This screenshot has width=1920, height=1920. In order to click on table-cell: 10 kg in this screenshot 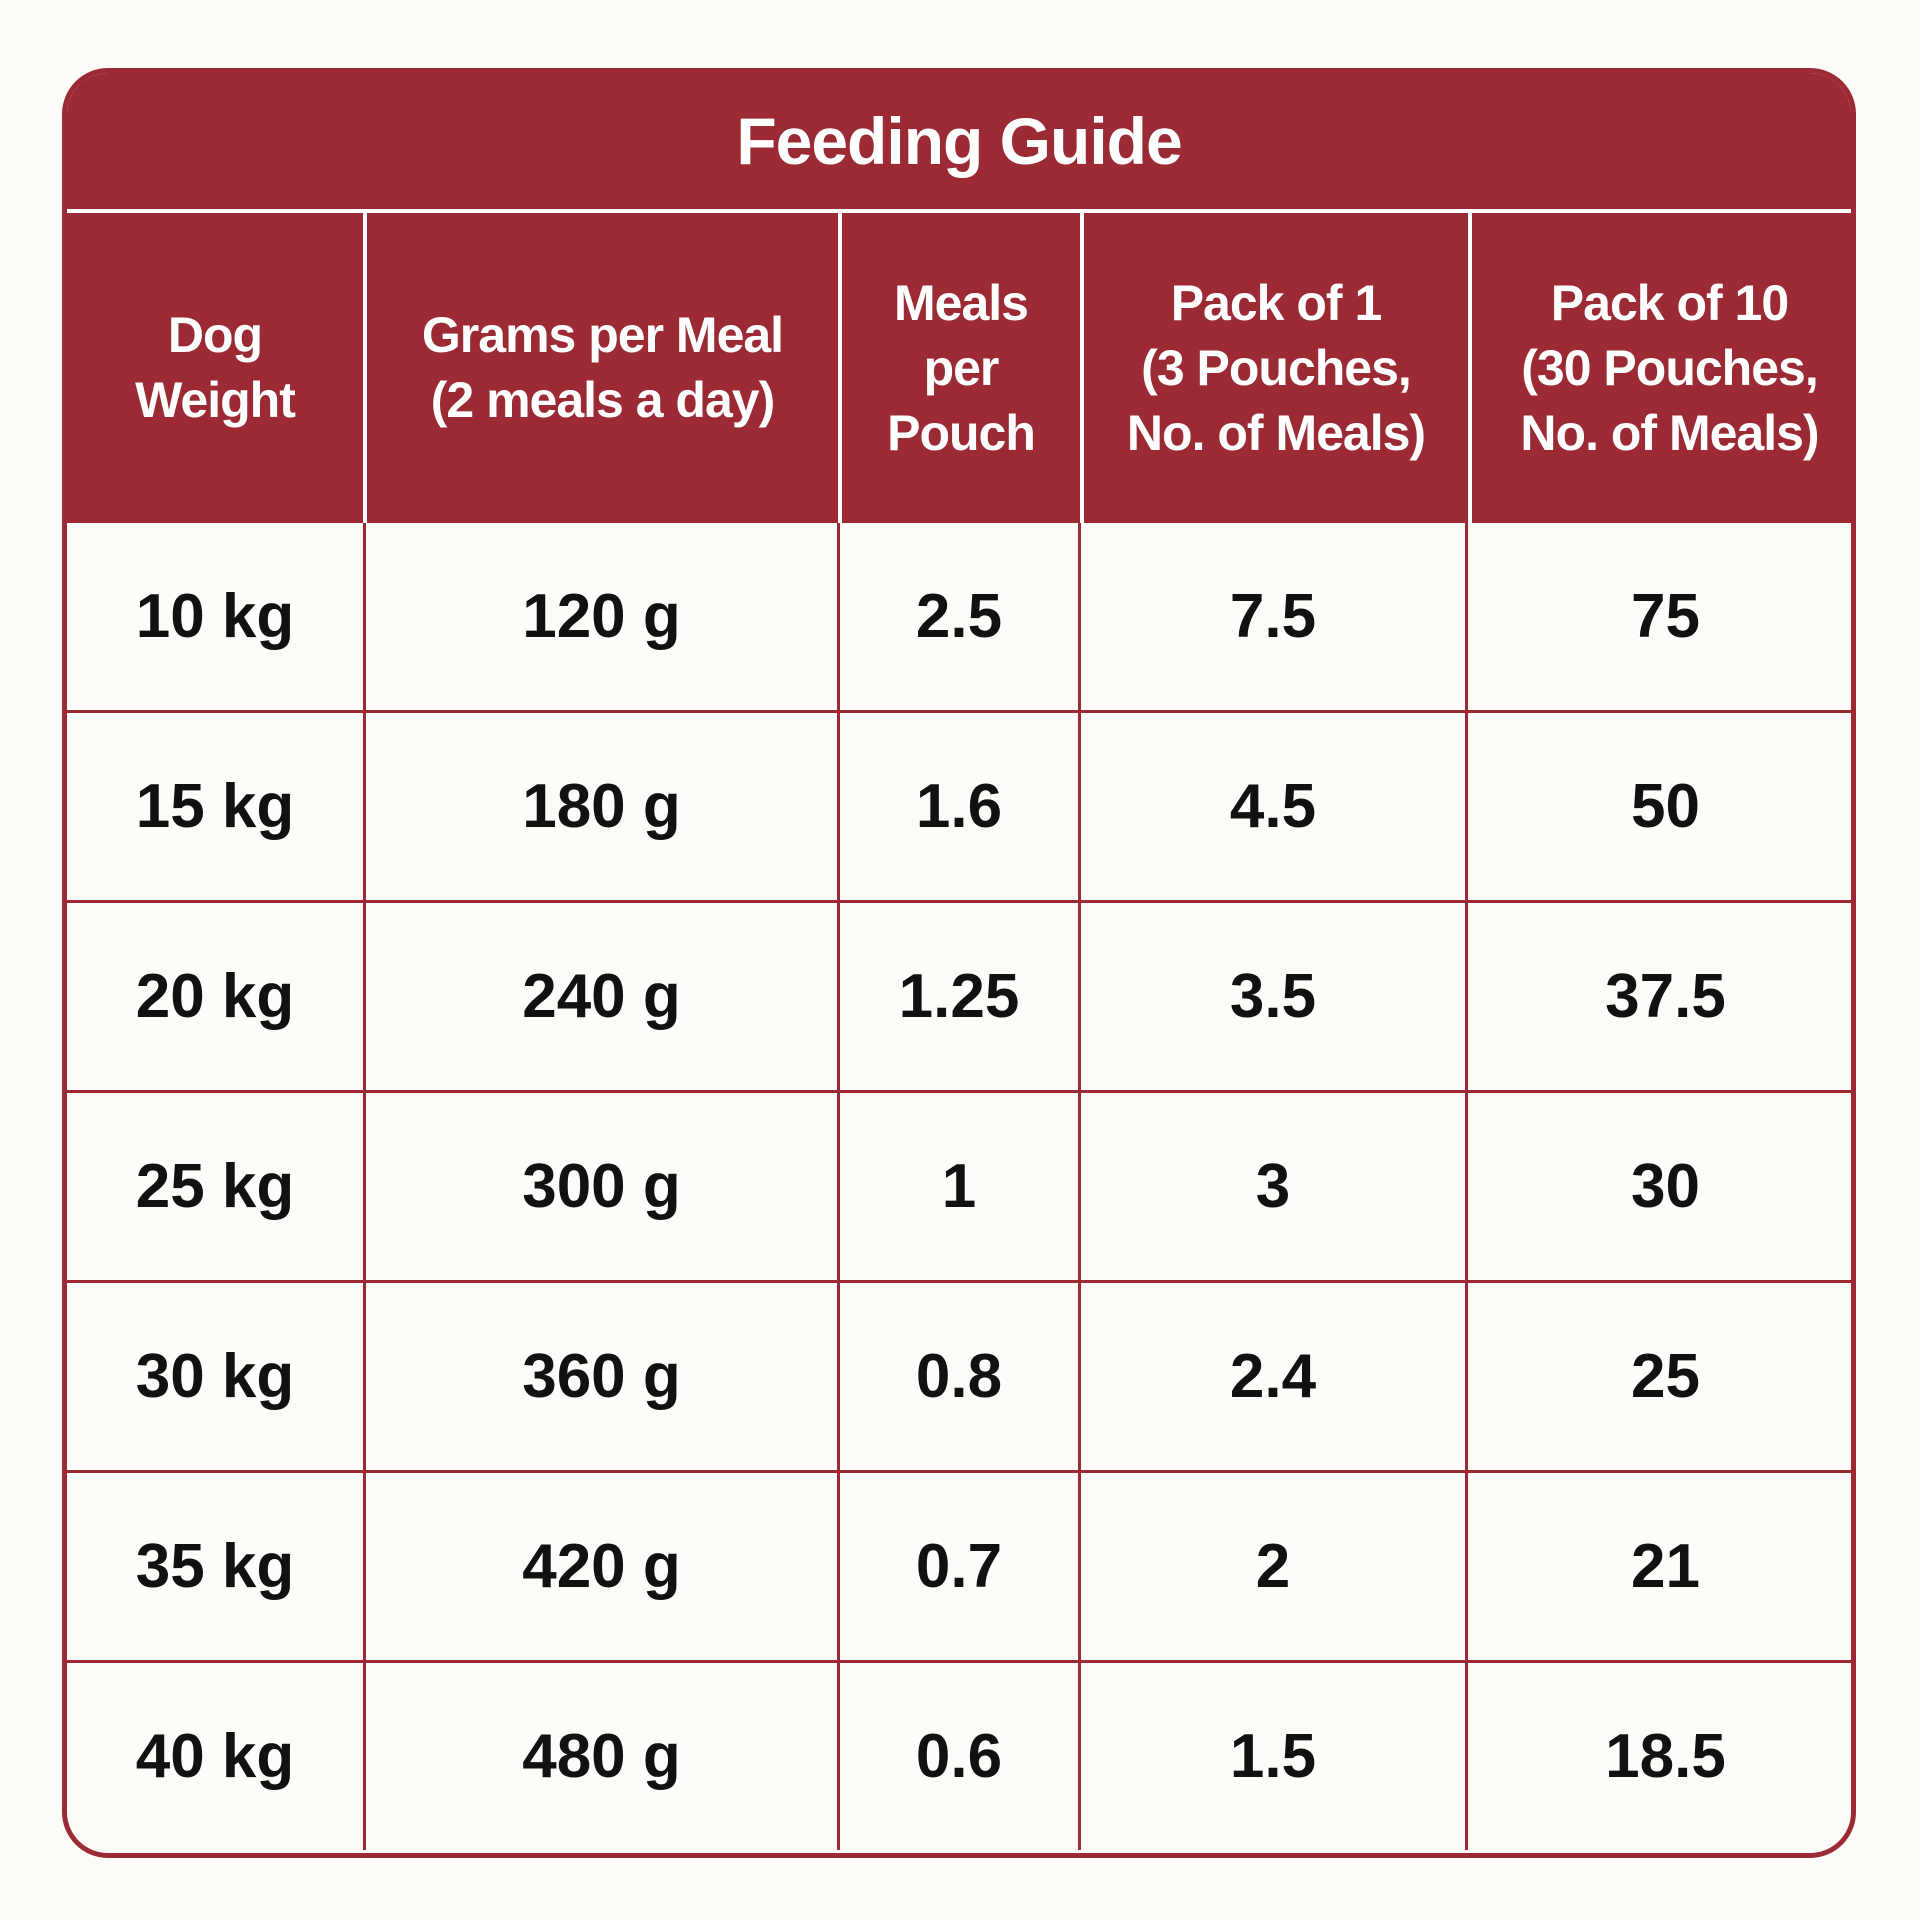, I will do `click(215, 616)`.